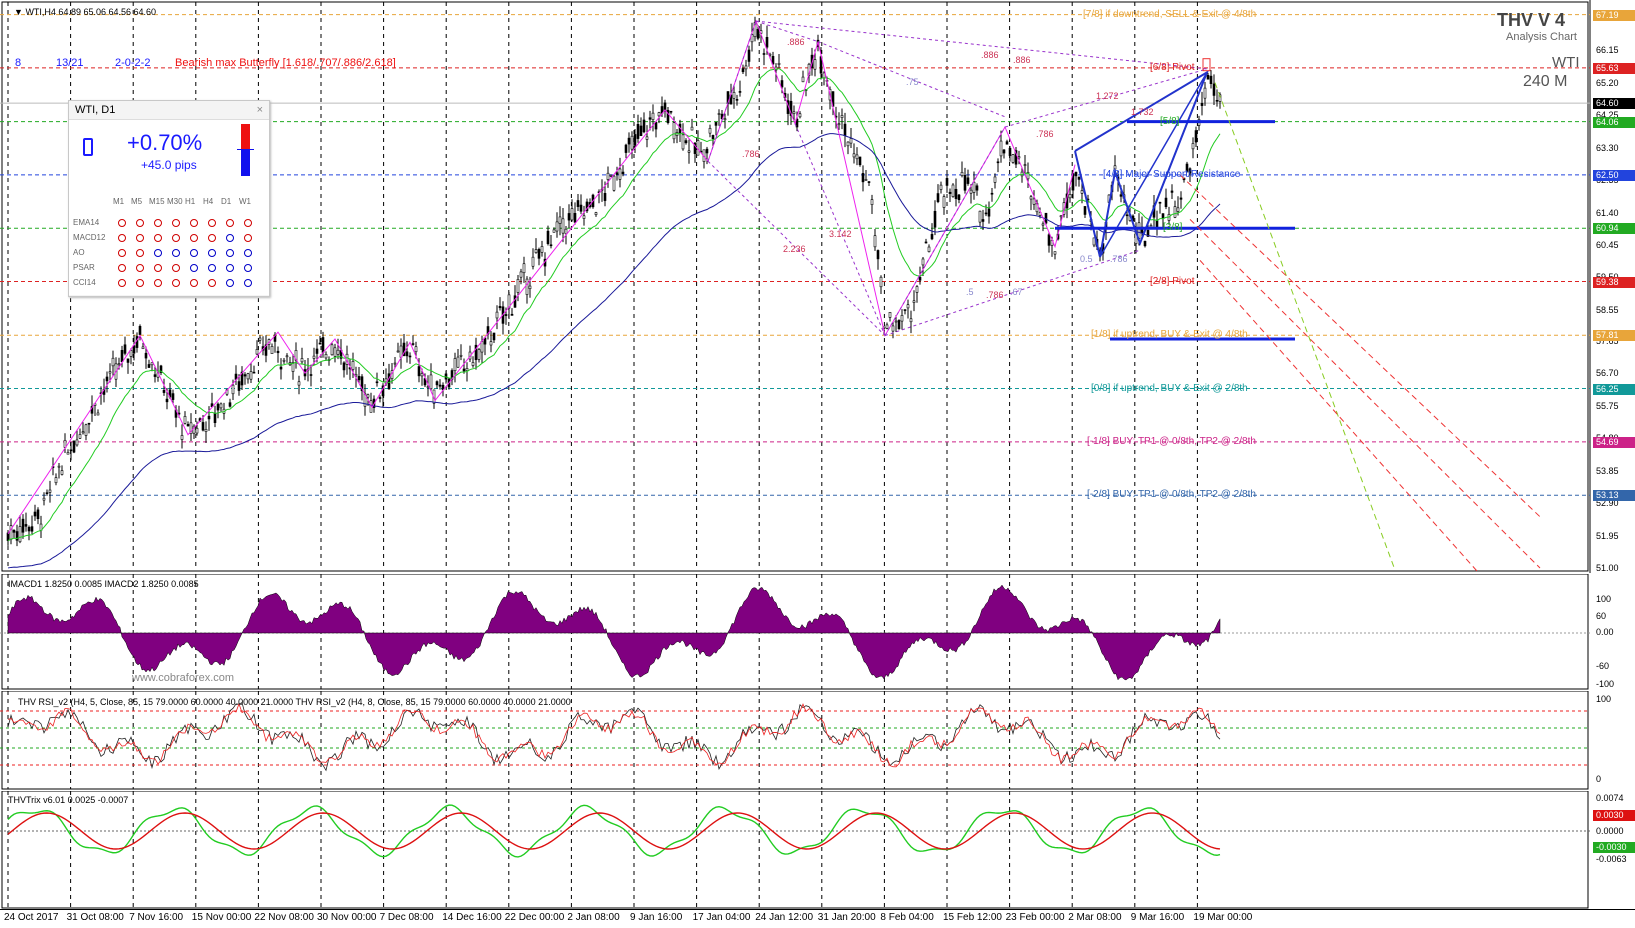 The height and width of the screenshot is (928, 1635). Describe the element at coordinates (1223, 917) in the screenshot. I see `date-label: 19 Mar 00:00` at that location.